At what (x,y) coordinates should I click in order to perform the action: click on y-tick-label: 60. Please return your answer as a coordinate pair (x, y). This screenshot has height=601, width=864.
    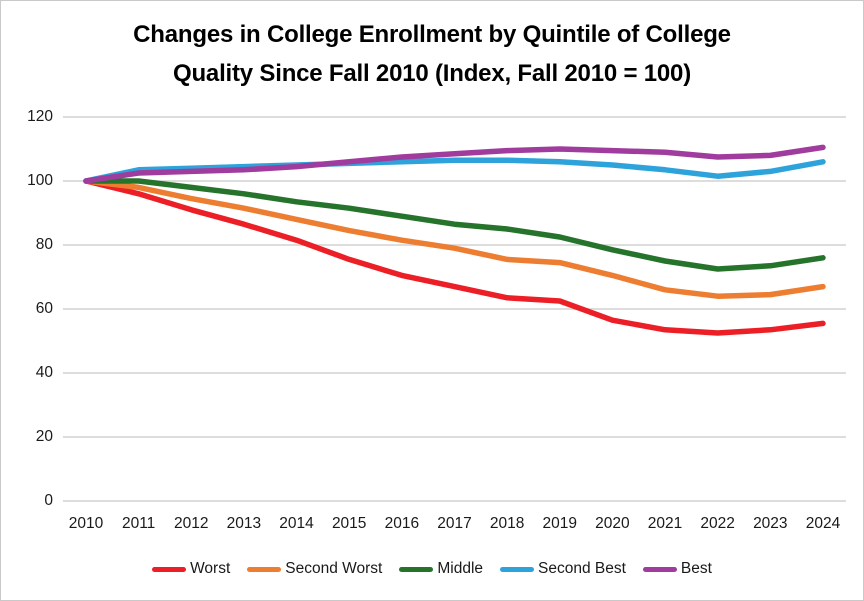
    Looking at the image, I should click on (44, 308).